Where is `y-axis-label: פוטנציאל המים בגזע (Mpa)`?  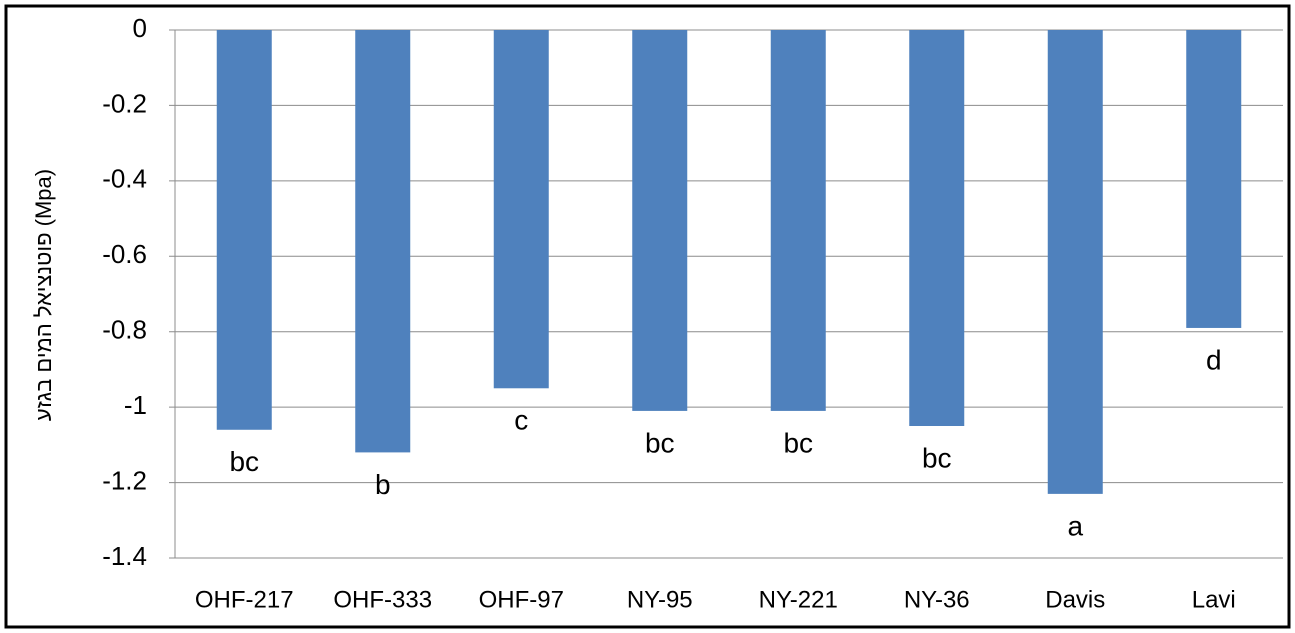 y-axis-label: פוטנציאל המים בגזע (Mpa) is located at coordinates (43, 295).